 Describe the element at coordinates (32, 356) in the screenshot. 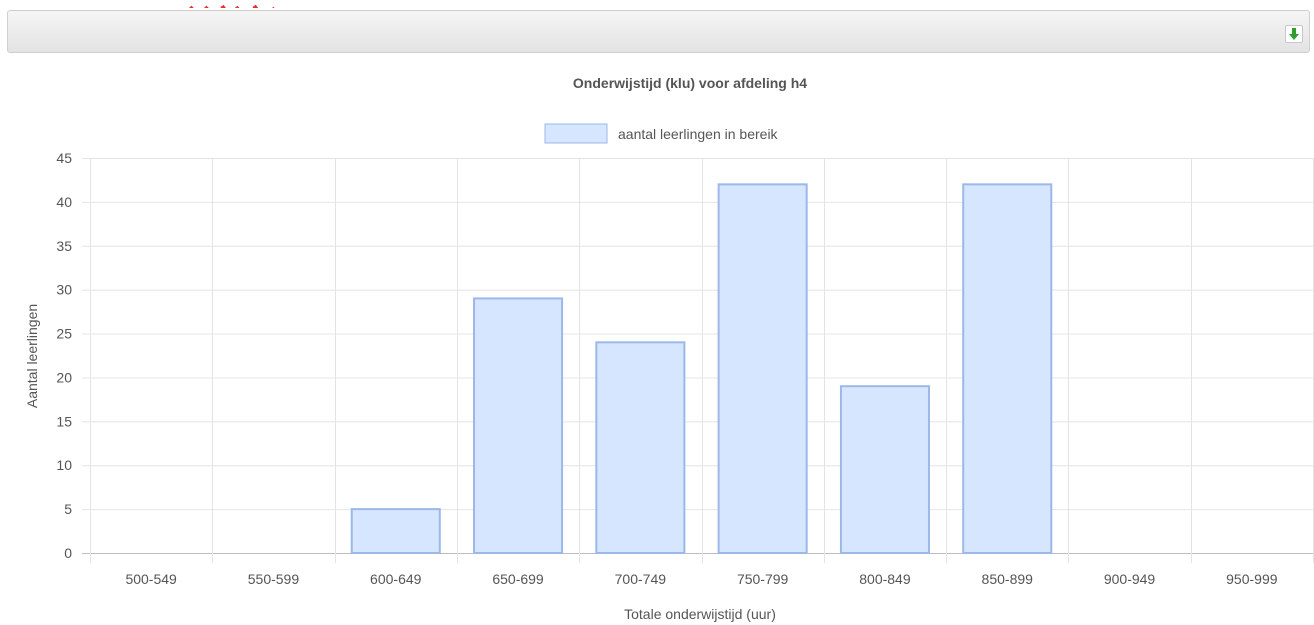

I see `y-axis-title: Aantal leerlingen` at that location.